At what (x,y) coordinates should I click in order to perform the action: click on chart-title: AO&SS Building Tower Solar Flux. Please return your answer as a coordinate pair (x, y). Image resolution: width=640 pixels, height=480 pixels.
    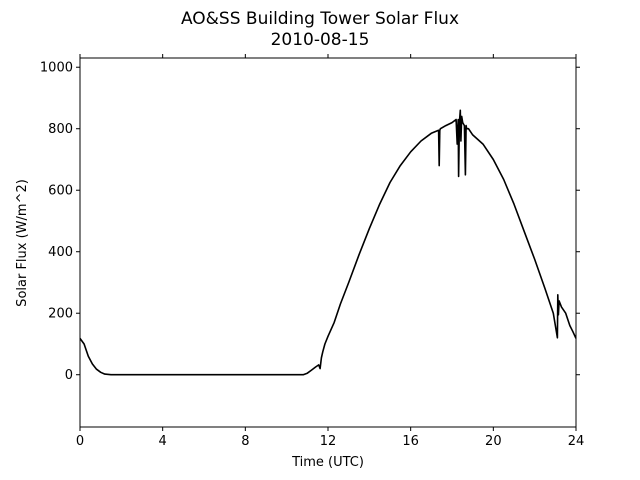
    Looking at the image, I should click on (320, 19).